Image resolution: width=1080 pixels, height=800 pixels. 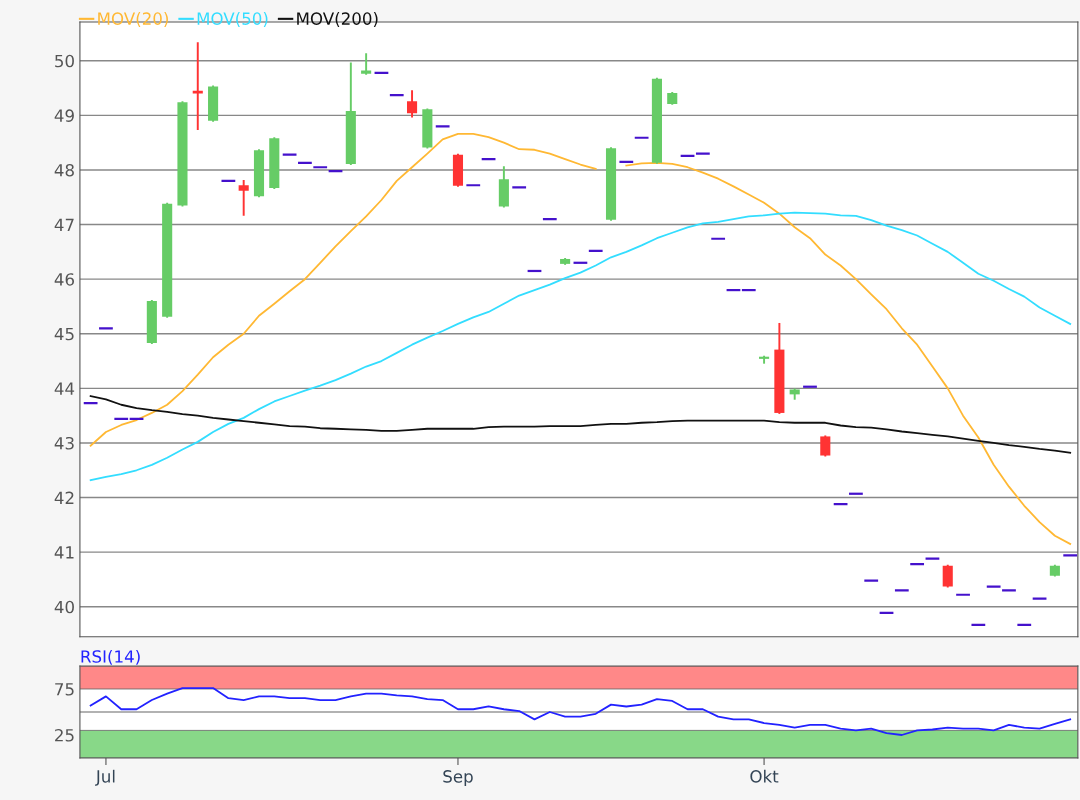 What do you see at coordinates (64, 61) in the screenshot?
I see `y-tick-label: 50` at bounding box center [64, 61].